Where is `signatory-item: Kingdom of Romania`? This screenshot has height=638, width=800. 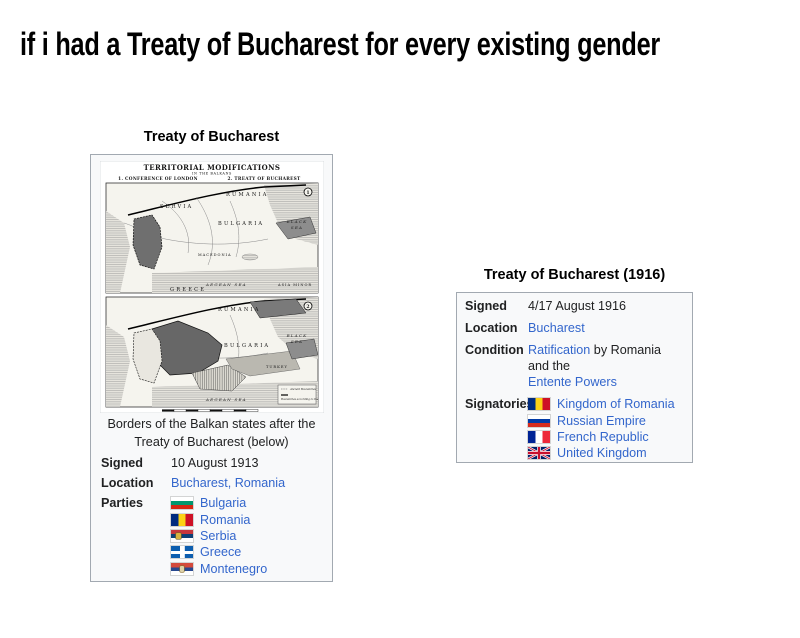
signatory-item: Kingdom of Romania is located at coordinates (606, 404).